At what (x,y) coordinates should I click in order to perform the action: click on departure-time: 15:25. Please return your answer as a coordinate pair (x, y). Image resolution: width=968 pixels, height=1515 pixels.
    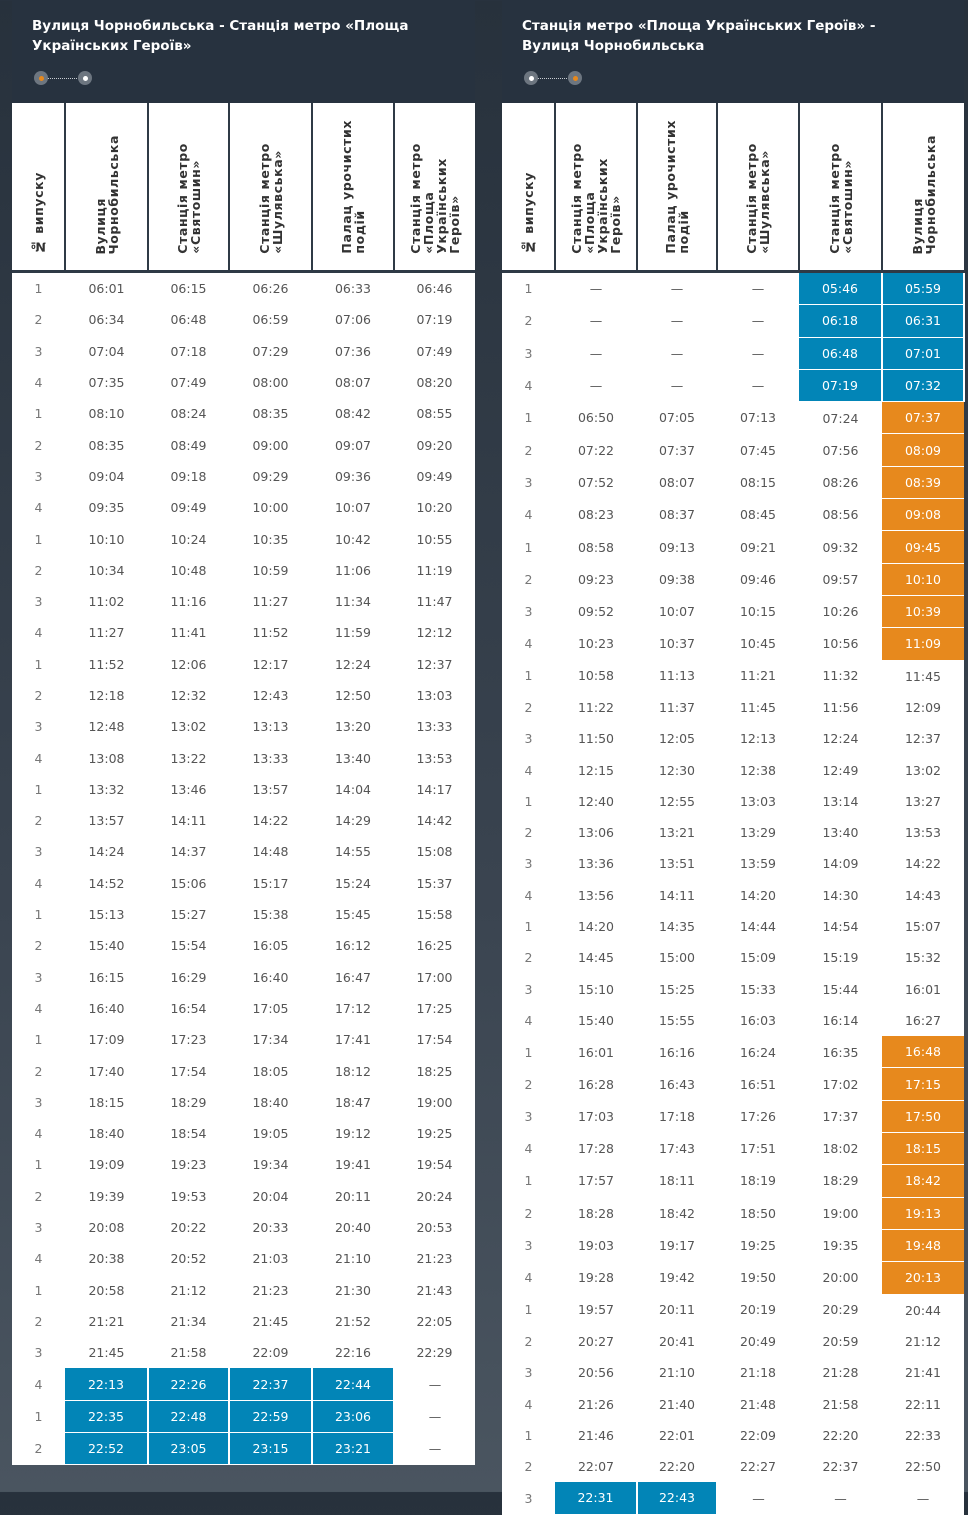
    Looking at the image, I should click on (677, 989).